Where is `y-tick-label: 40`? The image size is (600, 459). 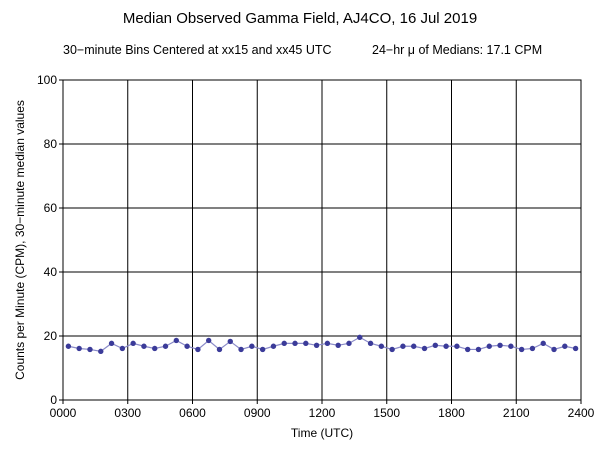
y-tick-label: 40 is located at coordinates (51, 272).